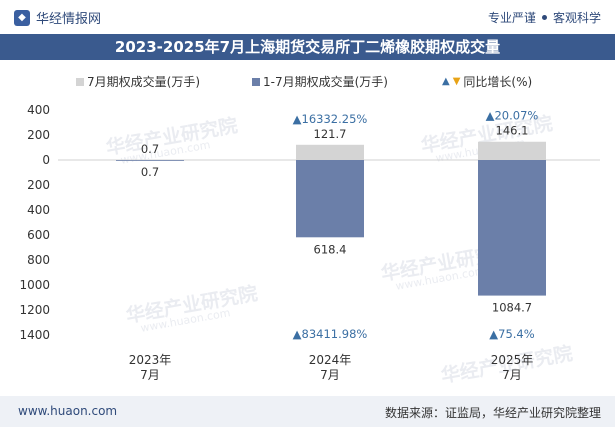 Image resolution: width=615 pixels, height=427 pixels. I want to click on legend-label-cumulative: 1-7月期权成交量(万手), so click(325, 82).